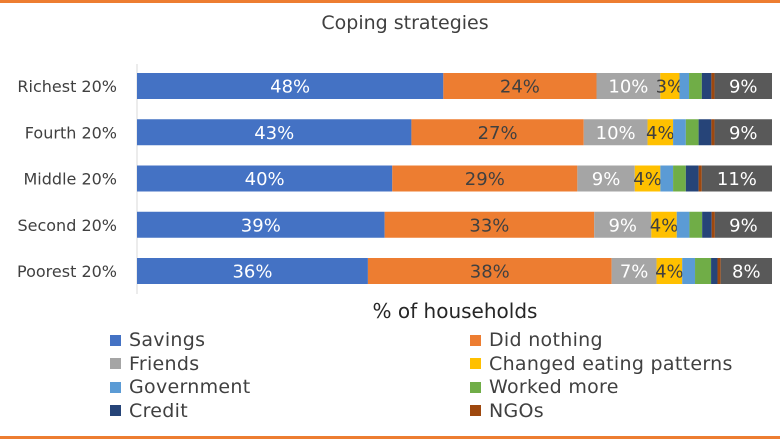 The height and width of the screenshot is (439, 780). Describe the element at coordinates (546, 340) in the screenshot. I see `legend-label: Did nothing` at that location.